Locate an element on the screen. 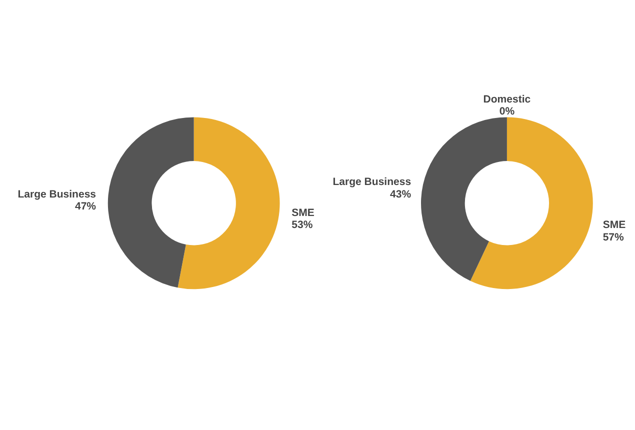  category-label: Domestic is located at coordinates (507, 99).